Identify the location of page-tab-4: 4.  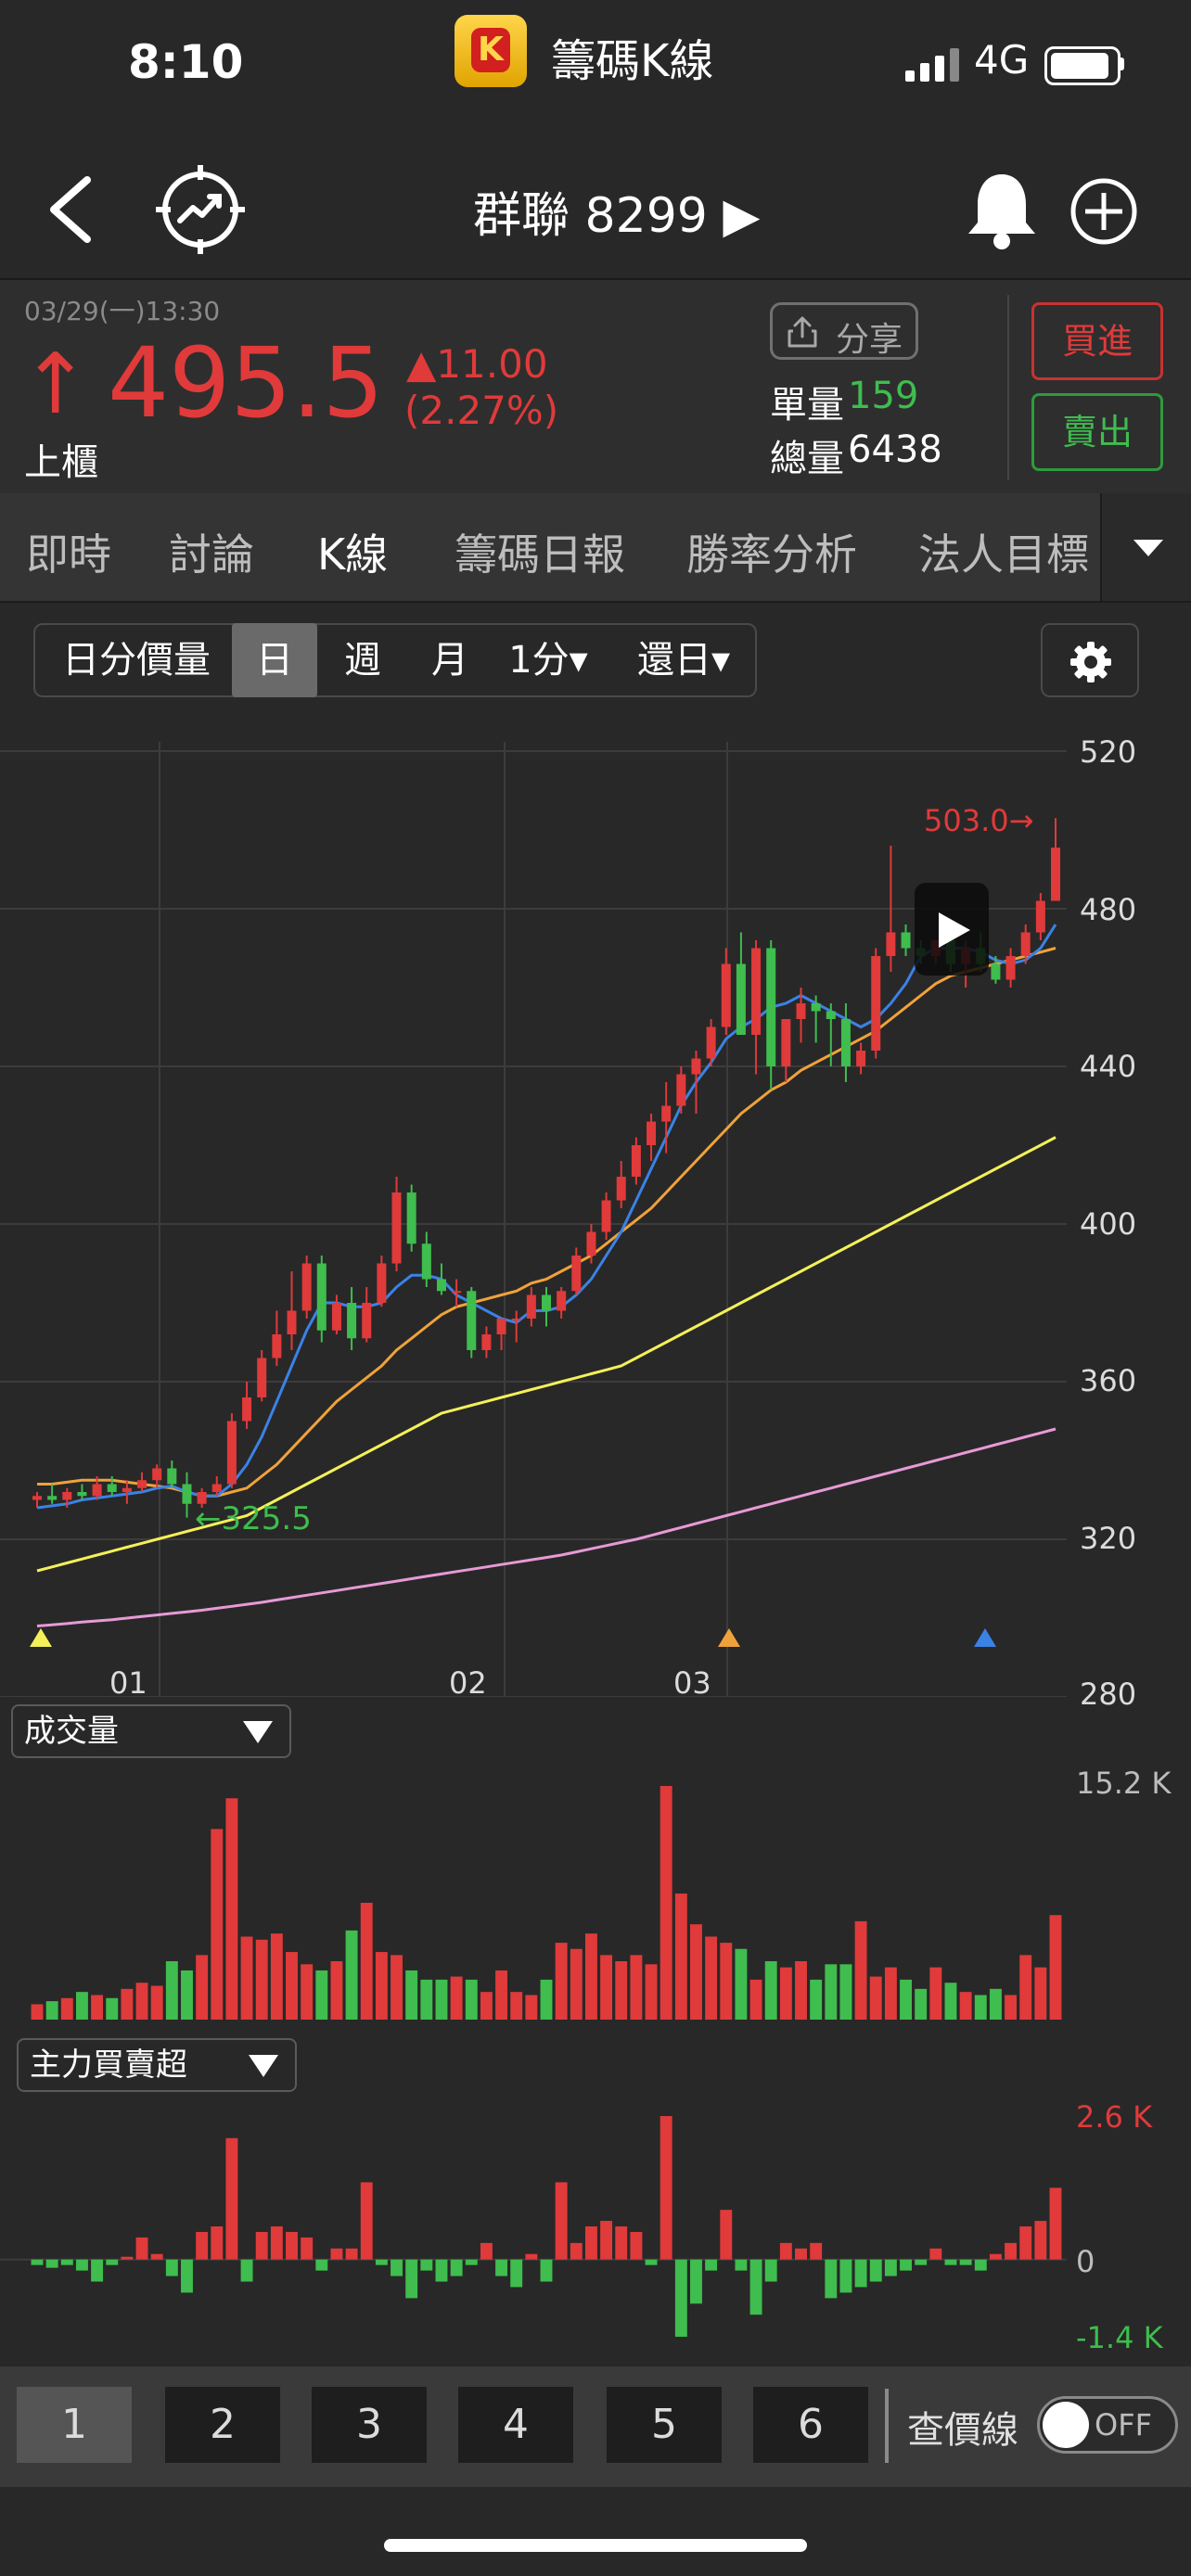
(515, 2425).